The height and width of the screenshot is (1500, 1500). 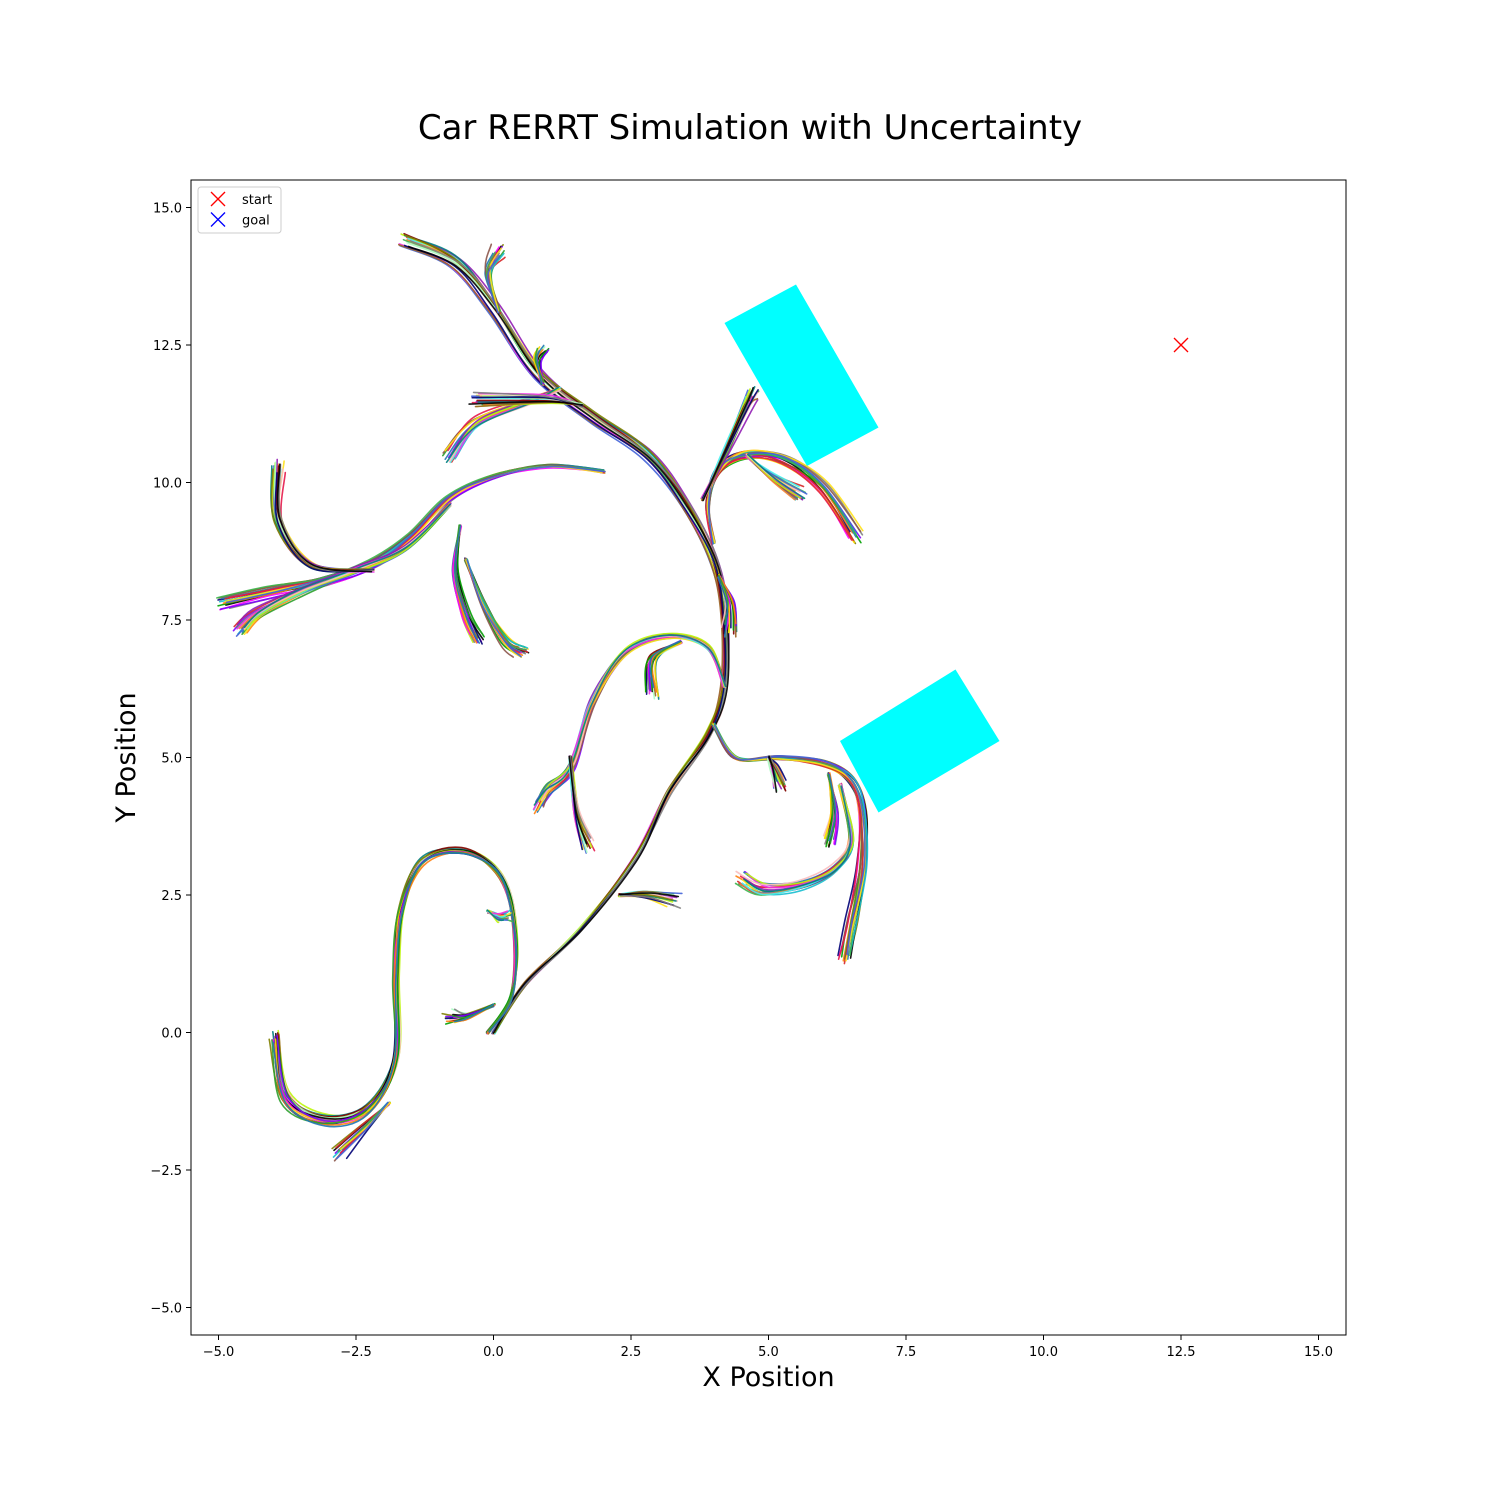 What do you see at coordinates (167, 346) in the screenshot?
I see `y-tick-label: 12.5` at bounding box center [167, 346].